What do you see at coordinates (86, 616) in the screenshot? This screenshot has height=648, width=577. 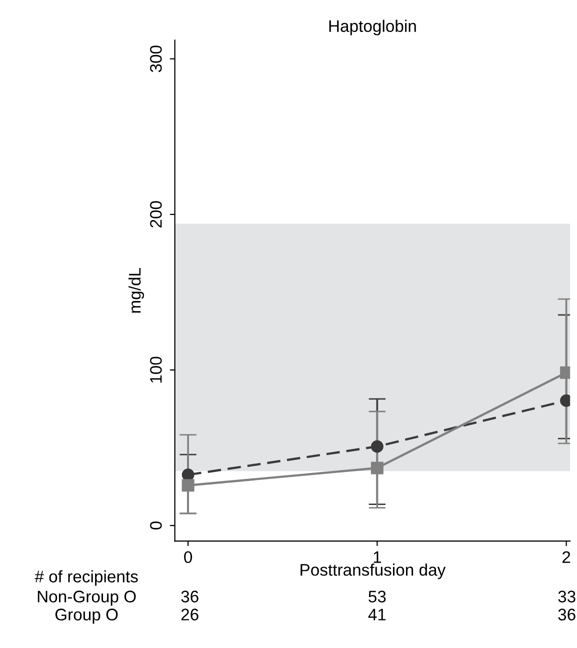 I see `text: Group O` at bounding box center [86, 616].